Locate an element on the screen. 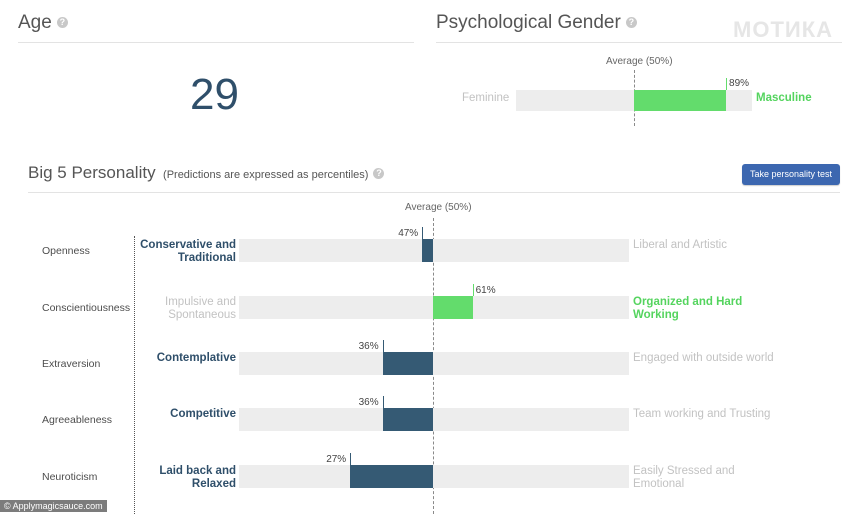  trait-left-label: Impulsive and Spontaneous is located at coordinates (200, 308).